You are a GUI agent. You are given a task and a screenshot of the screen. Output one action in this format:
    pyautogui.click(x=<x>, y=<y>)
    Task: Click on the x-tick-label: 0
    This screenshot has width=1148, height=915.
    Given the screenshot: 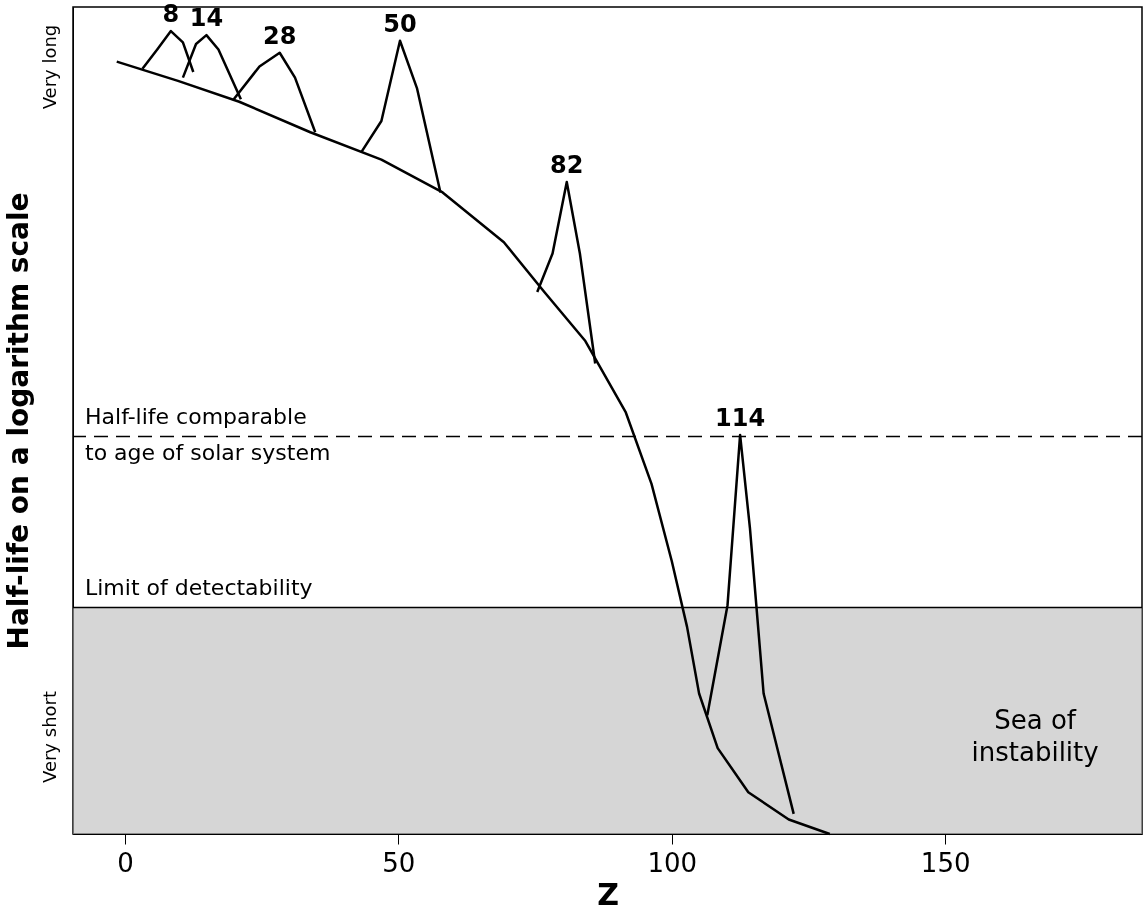 What is the action you would take?
    pyautogui.click(x=125, y=862)
    